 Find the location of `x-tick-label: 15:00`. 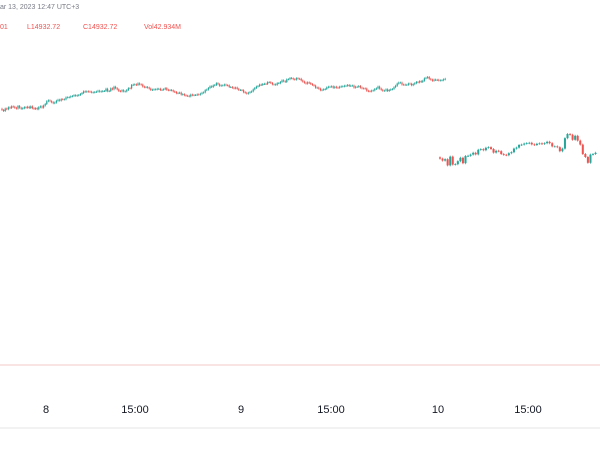

x-tick-label: 15:00 is located at coordinates (331, 410).